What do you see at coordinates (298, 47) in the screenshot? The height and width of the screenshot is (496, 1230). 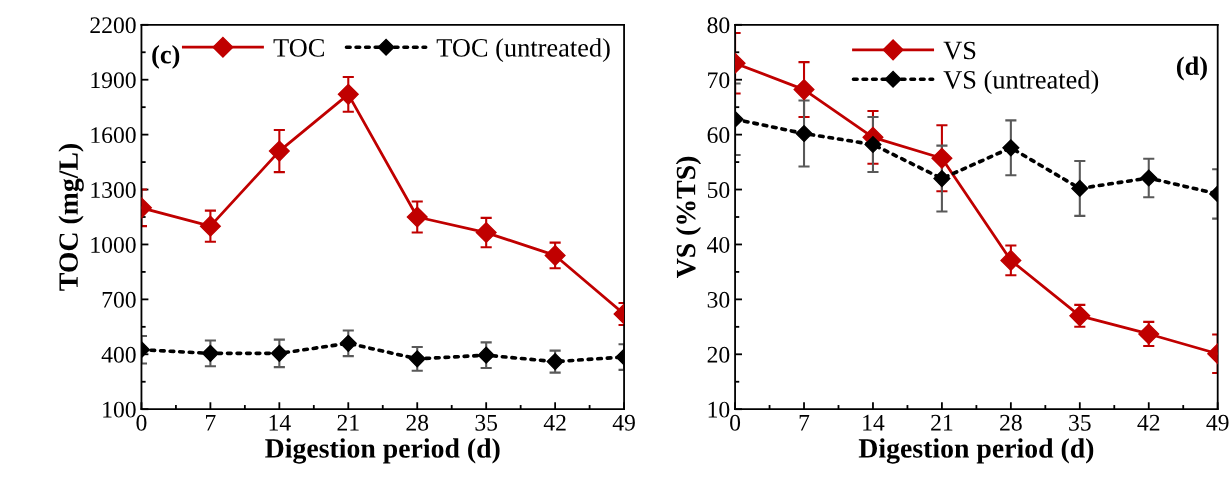 I see `legend-label: TOC` at bounding box center [298, 47].